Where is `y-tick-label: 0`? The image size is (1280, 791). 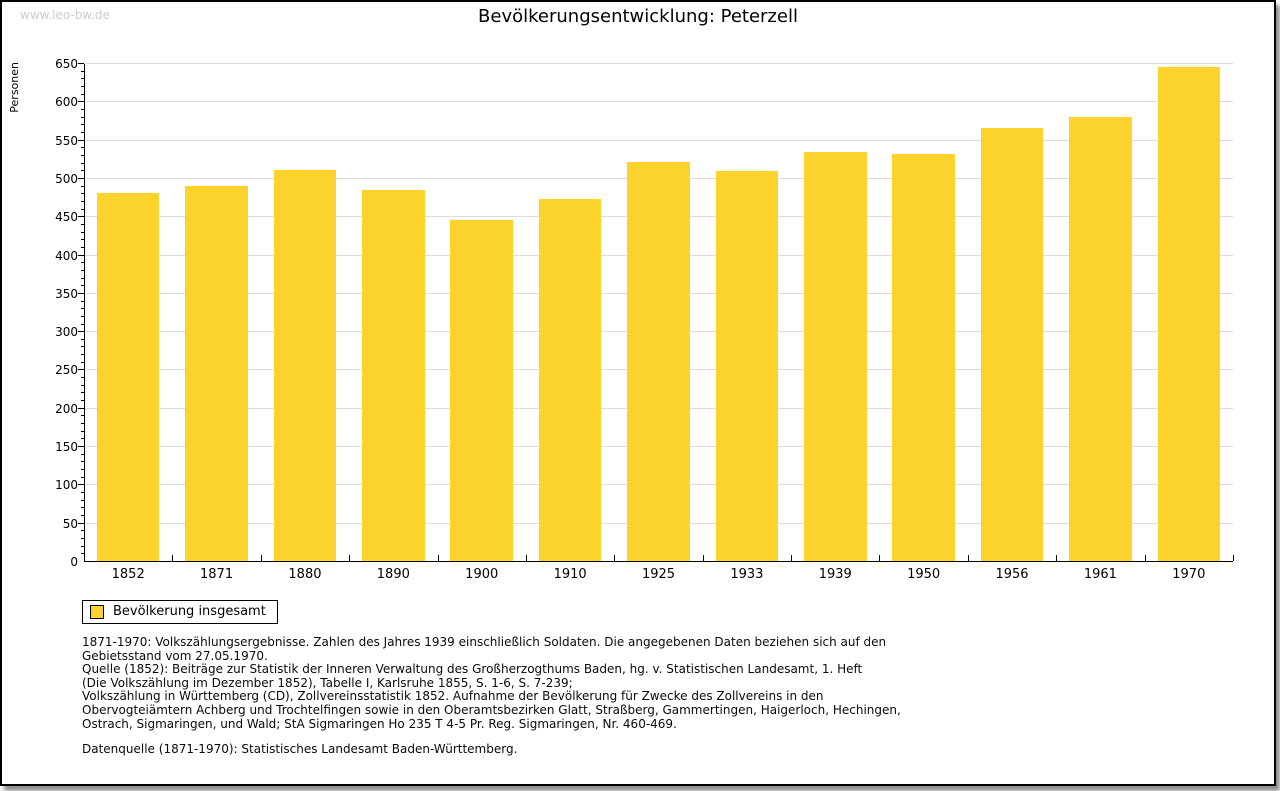 y-tick-label: 0 is located at coordinates (74, 562).